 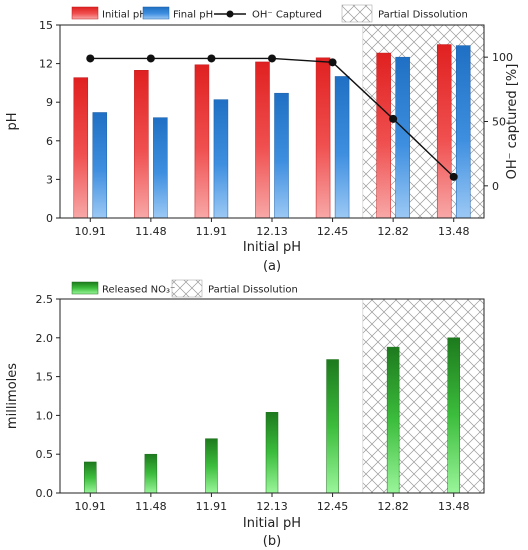 I want to click on legend-swatch-oh-point, so click(x=230, y=14).